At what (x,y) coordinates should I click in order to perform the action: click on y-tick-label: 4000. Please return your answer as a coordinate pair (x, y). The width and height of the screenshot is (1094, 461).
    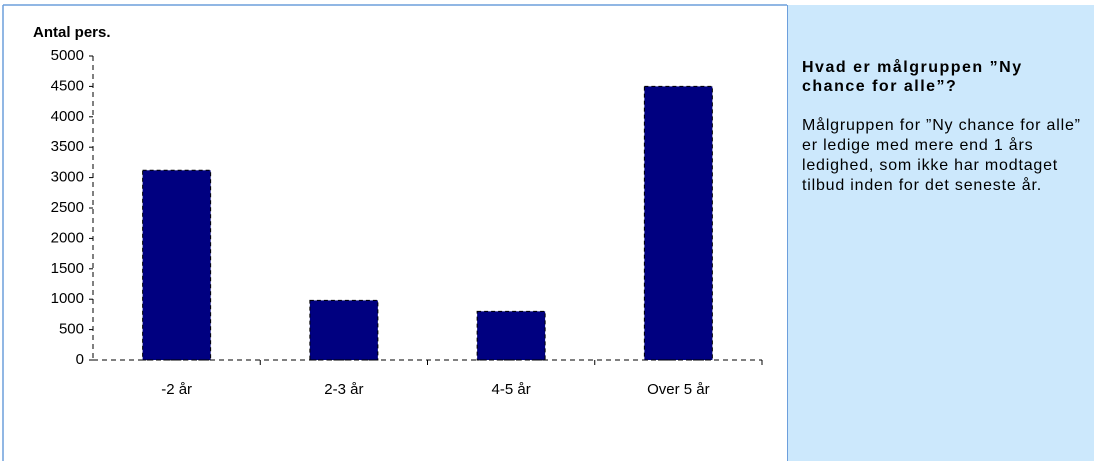
    Looking at the image, I should click on (67, 116).